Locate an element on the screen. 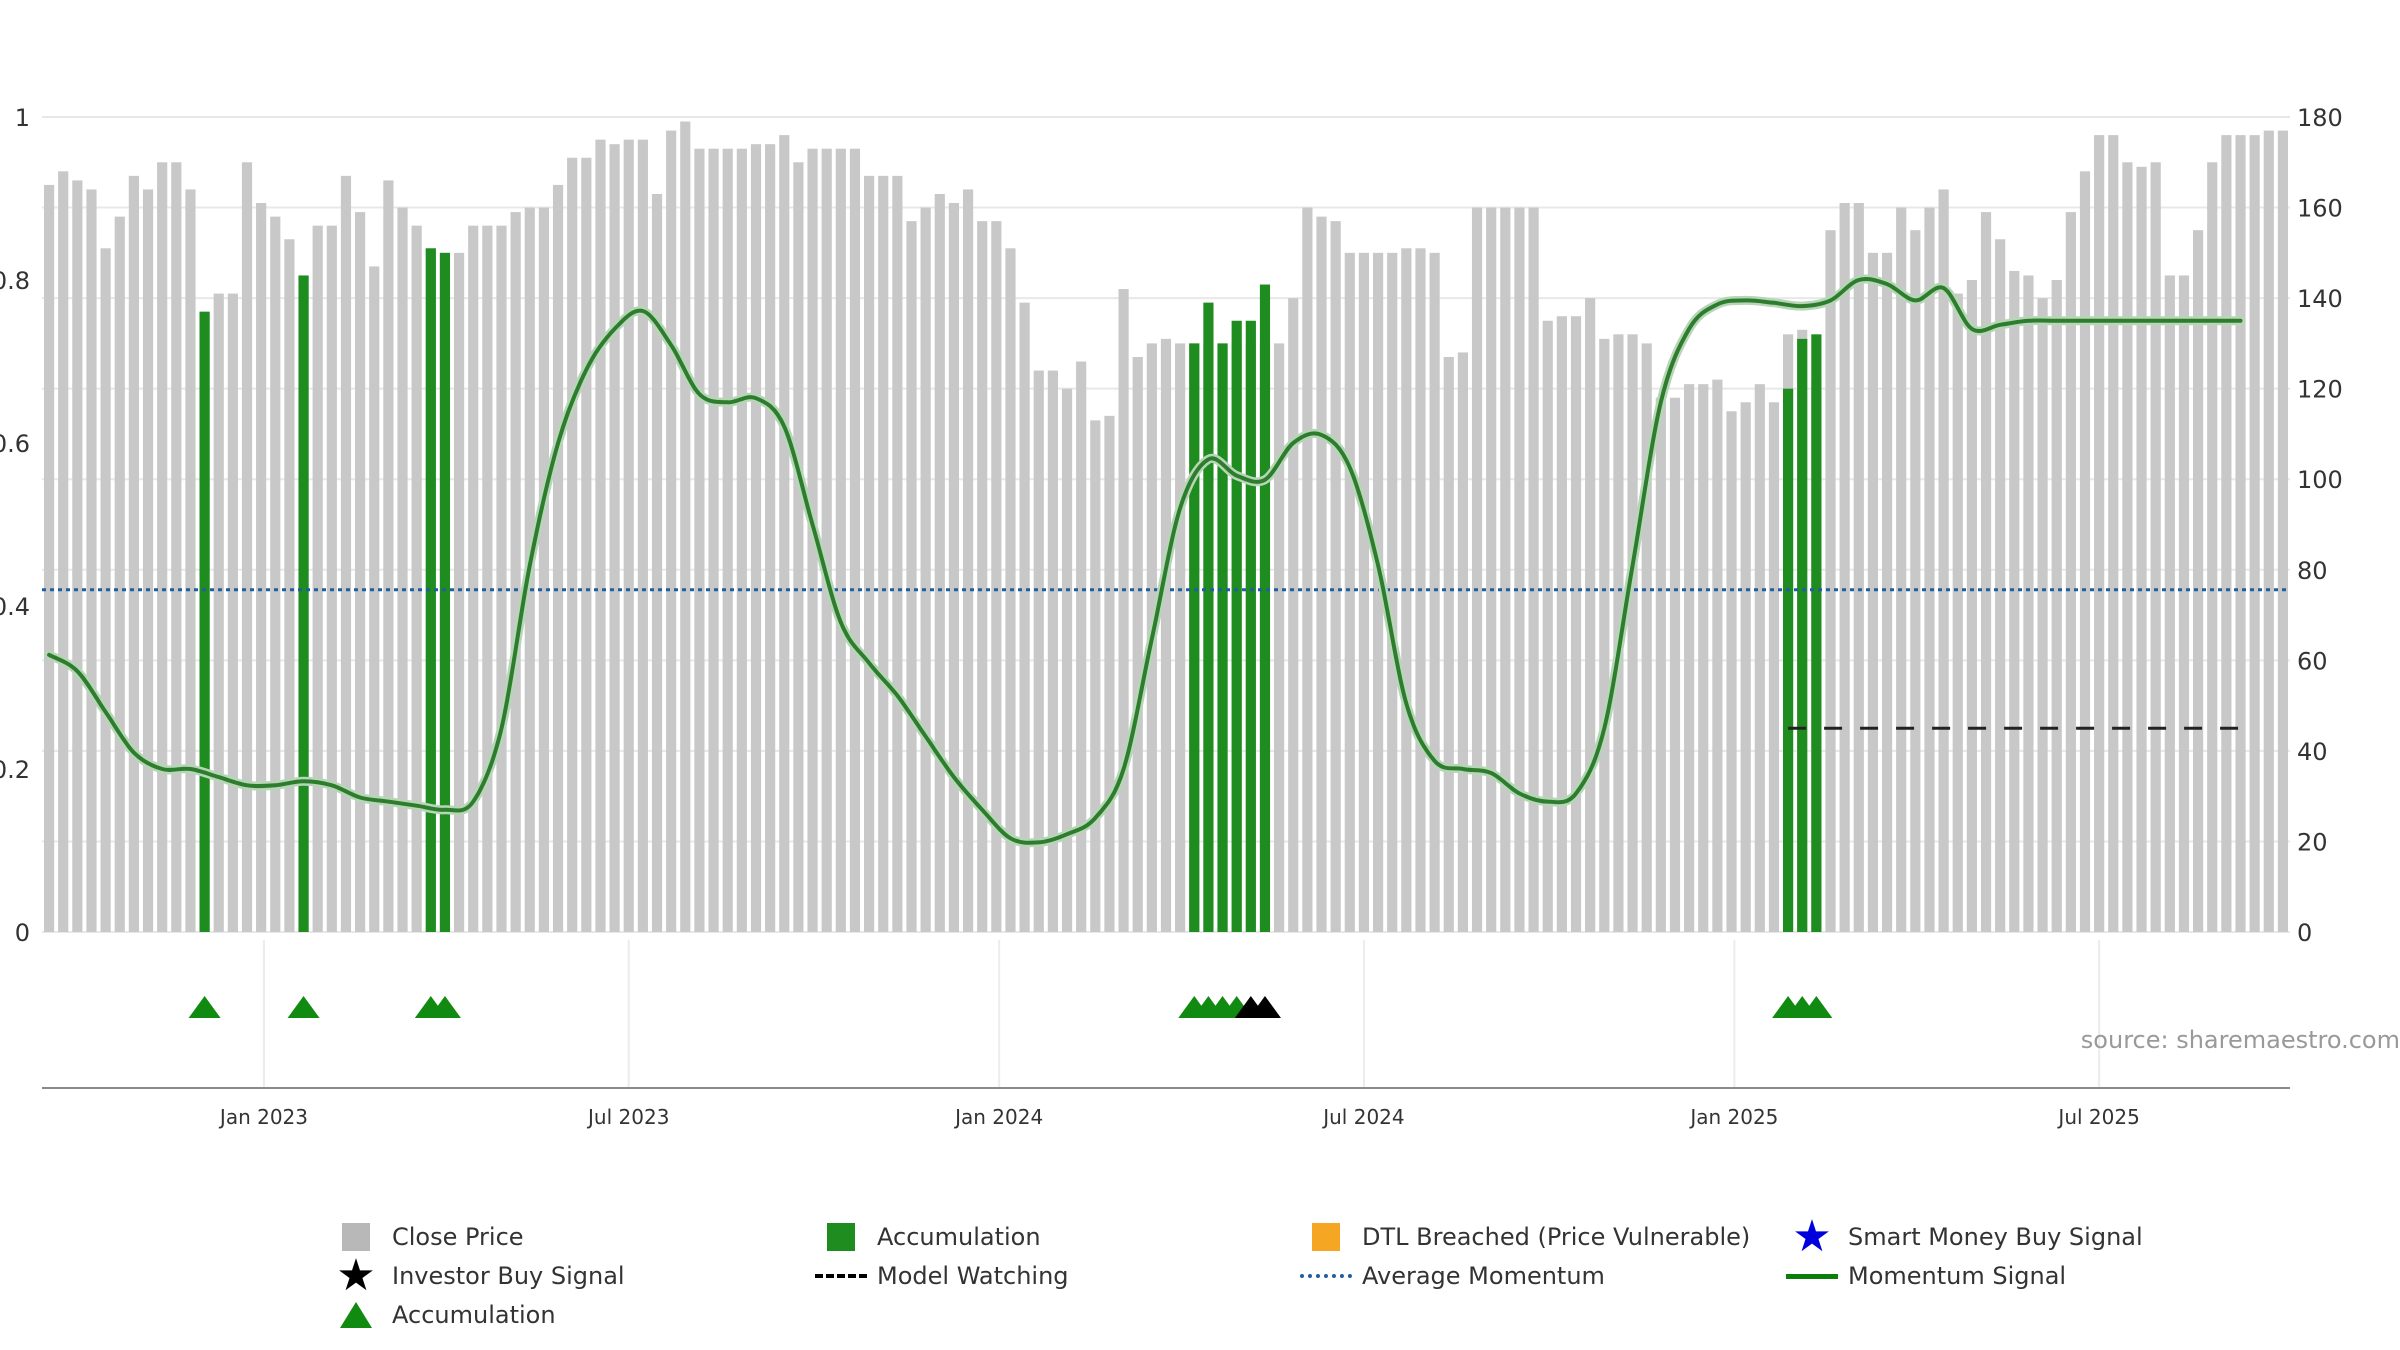 The height and width of the screenshot is (1350, 2400). right-axis-tick-label: 20 is located at coordinates (2312, 842).